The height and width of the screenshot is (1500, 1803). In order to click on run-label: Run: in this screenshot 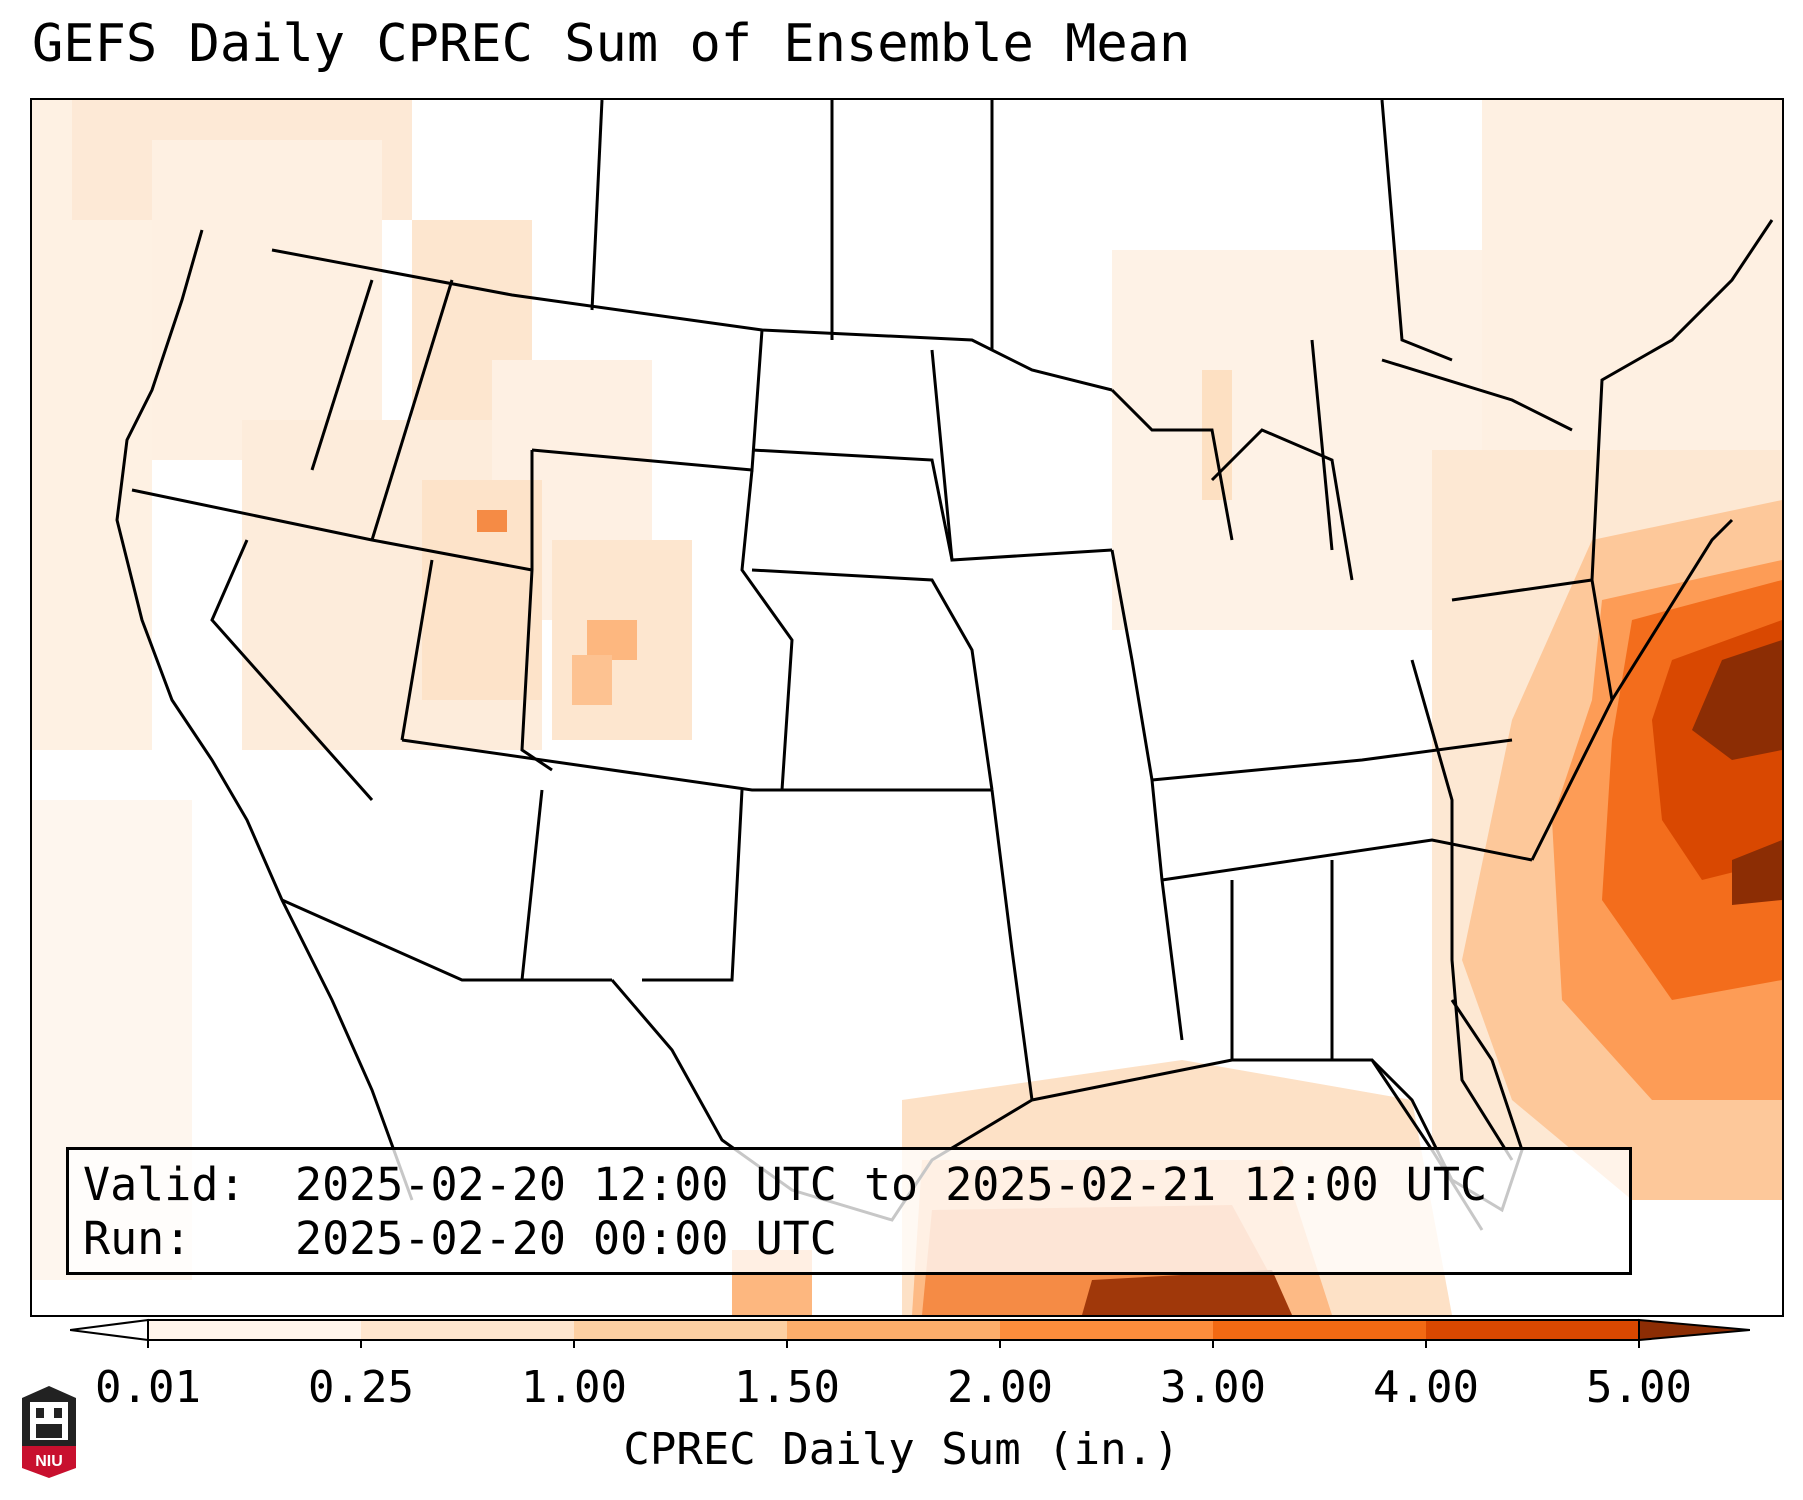, I will do `click(137, 1238)`.